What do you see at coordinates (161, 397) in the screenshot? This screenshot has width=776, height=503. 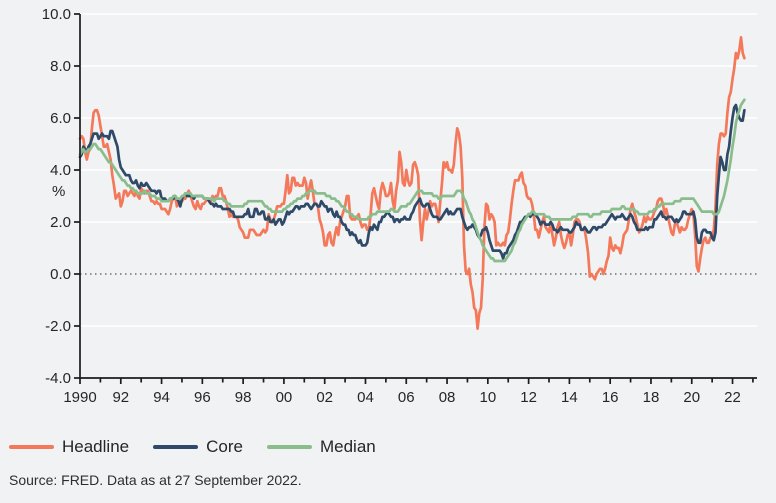 I see `x-tick-label: 94` at bounding box center [161, 397].